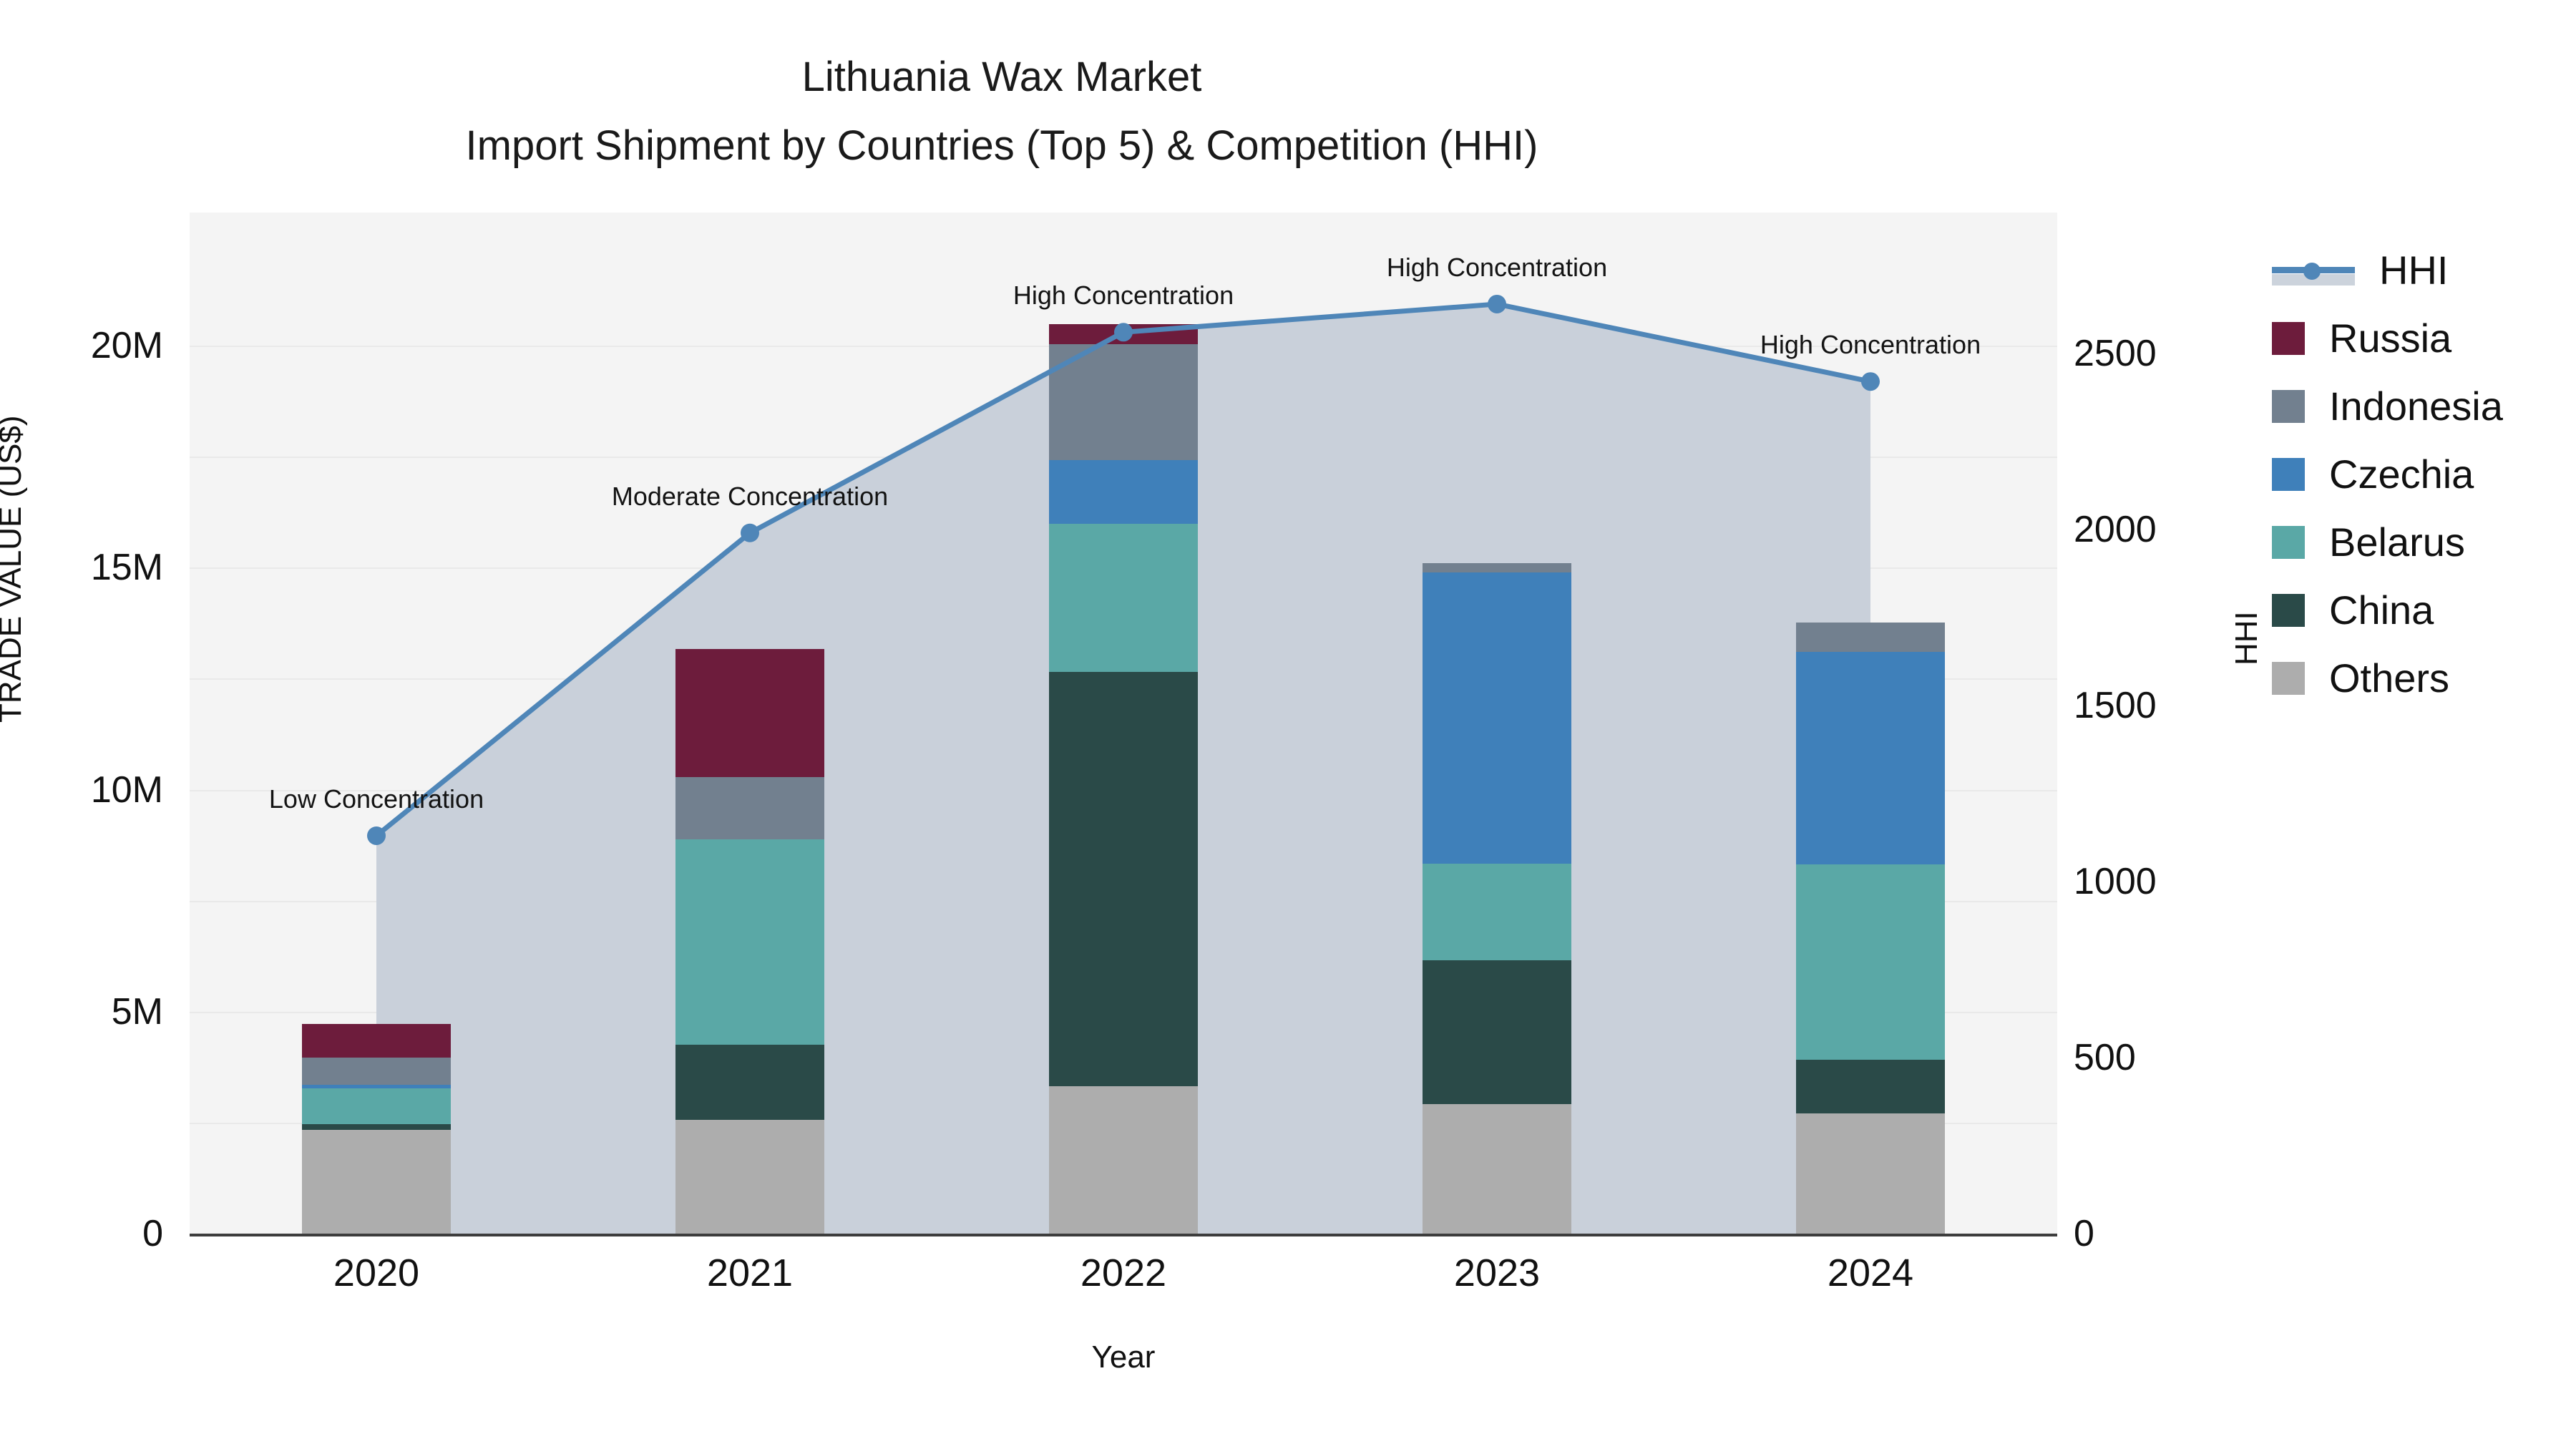 The width and height of the screenshot is (2576, 1449). I want to click on y-axis-right-label: HHI, so click(2246, 638).